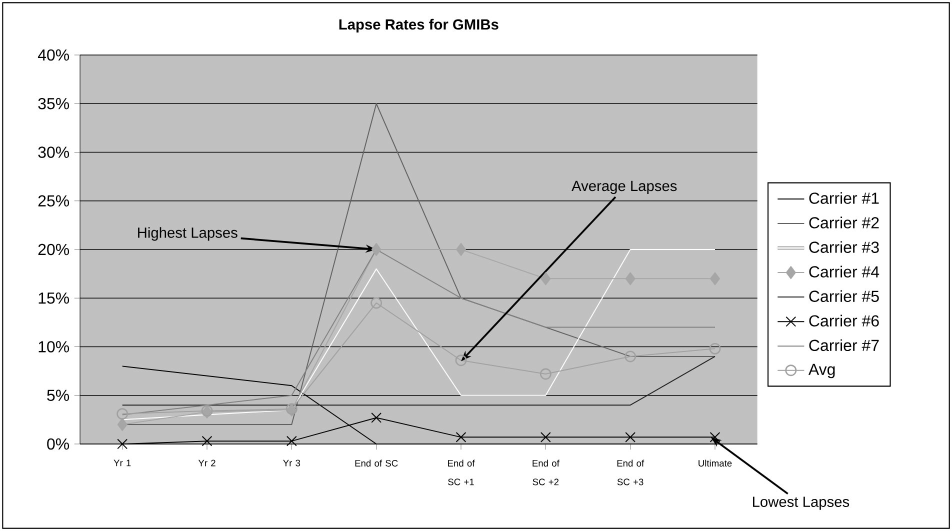 The height and width of the screenshot is (531, 952). I want to click on category-label: End of SC +3, so click(630, 473).